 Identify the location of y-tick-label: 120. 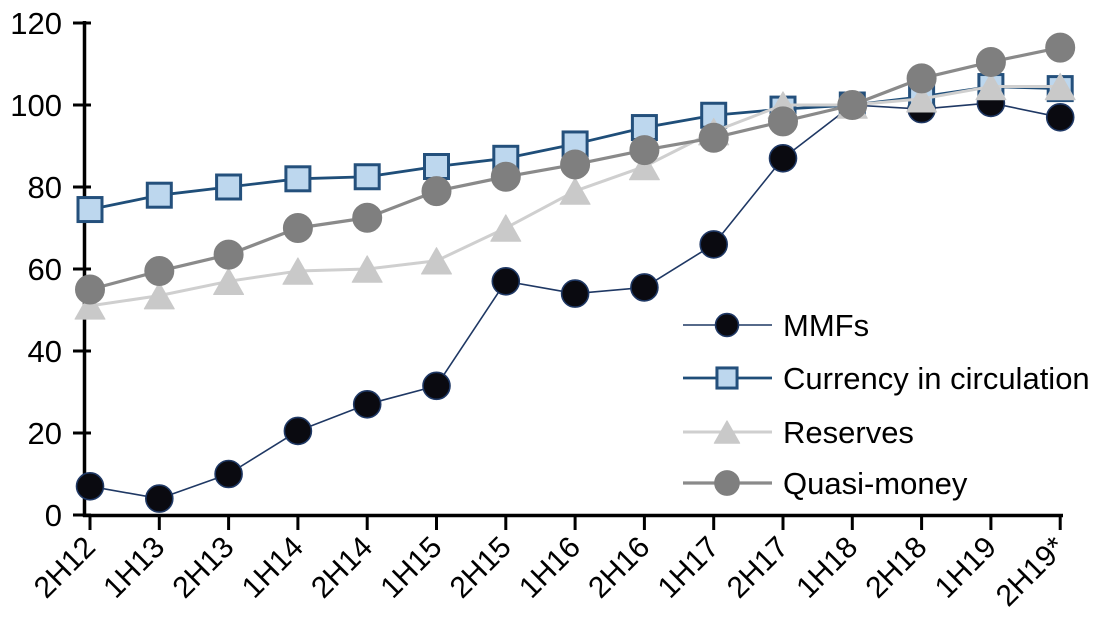
(36, 23).